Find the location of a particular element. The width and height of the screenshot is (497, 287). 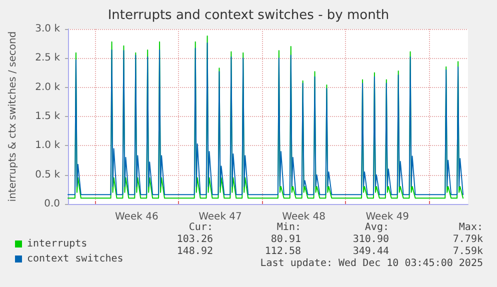

x-tick-label: Week 48 is located at coordinates (304, 217).